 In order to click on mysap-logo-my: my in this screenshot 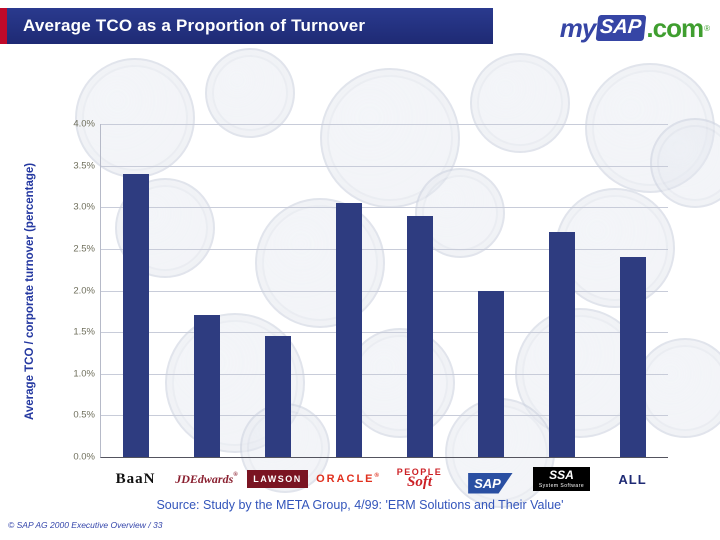, I will do `click(578, 27)`.